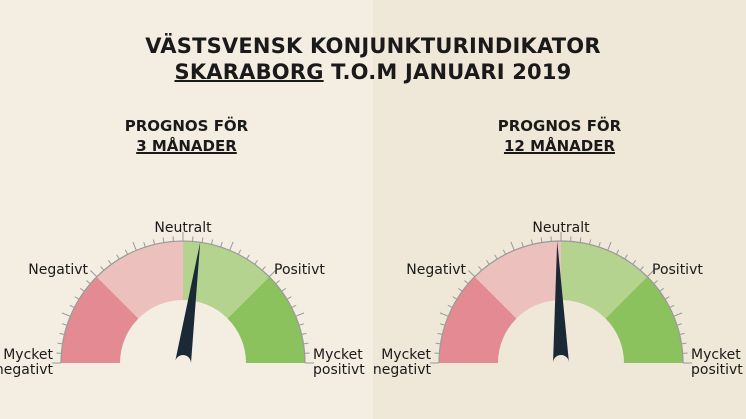  Describe the element at coordinates (561, 228) in the screenshot. I see `gauge2-label-neutral: Neutralt` at that location.